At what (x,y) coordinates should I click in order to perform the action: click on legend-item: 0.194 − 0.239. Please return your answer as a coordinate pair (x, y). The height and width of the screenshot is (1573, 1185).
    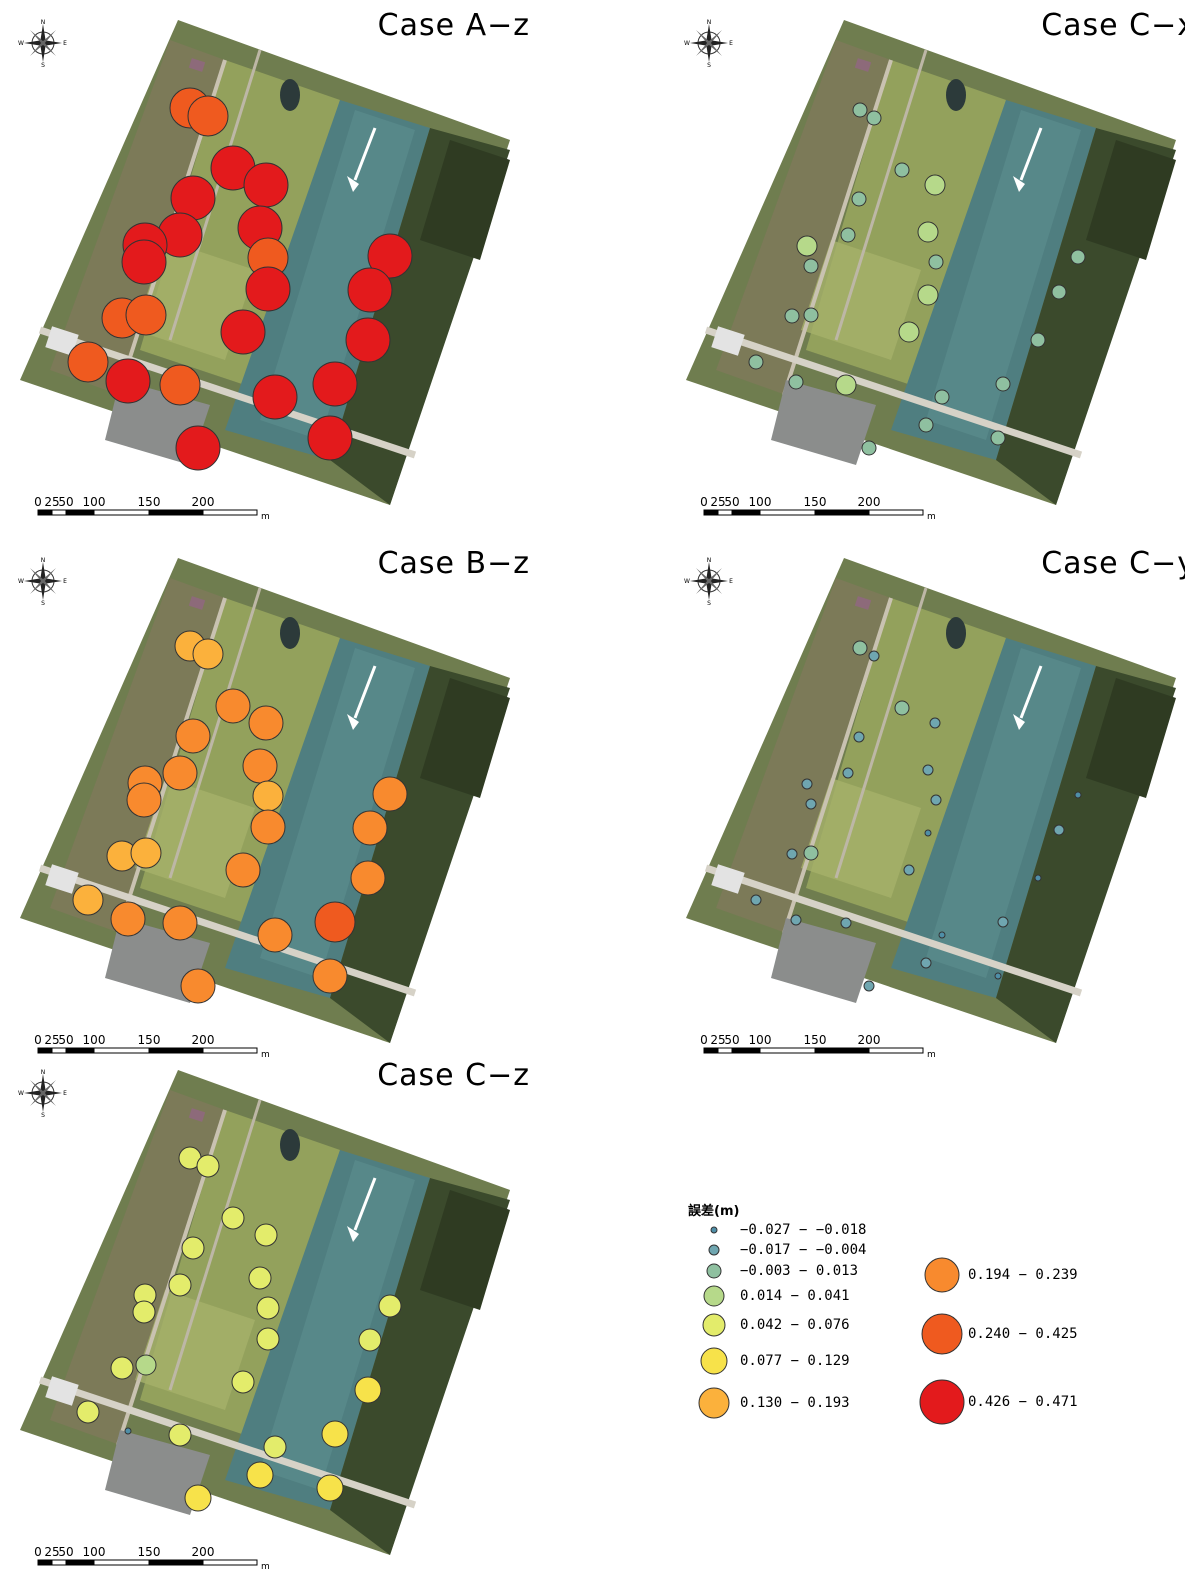
    Looking at the image, I should click on (997, 1275).